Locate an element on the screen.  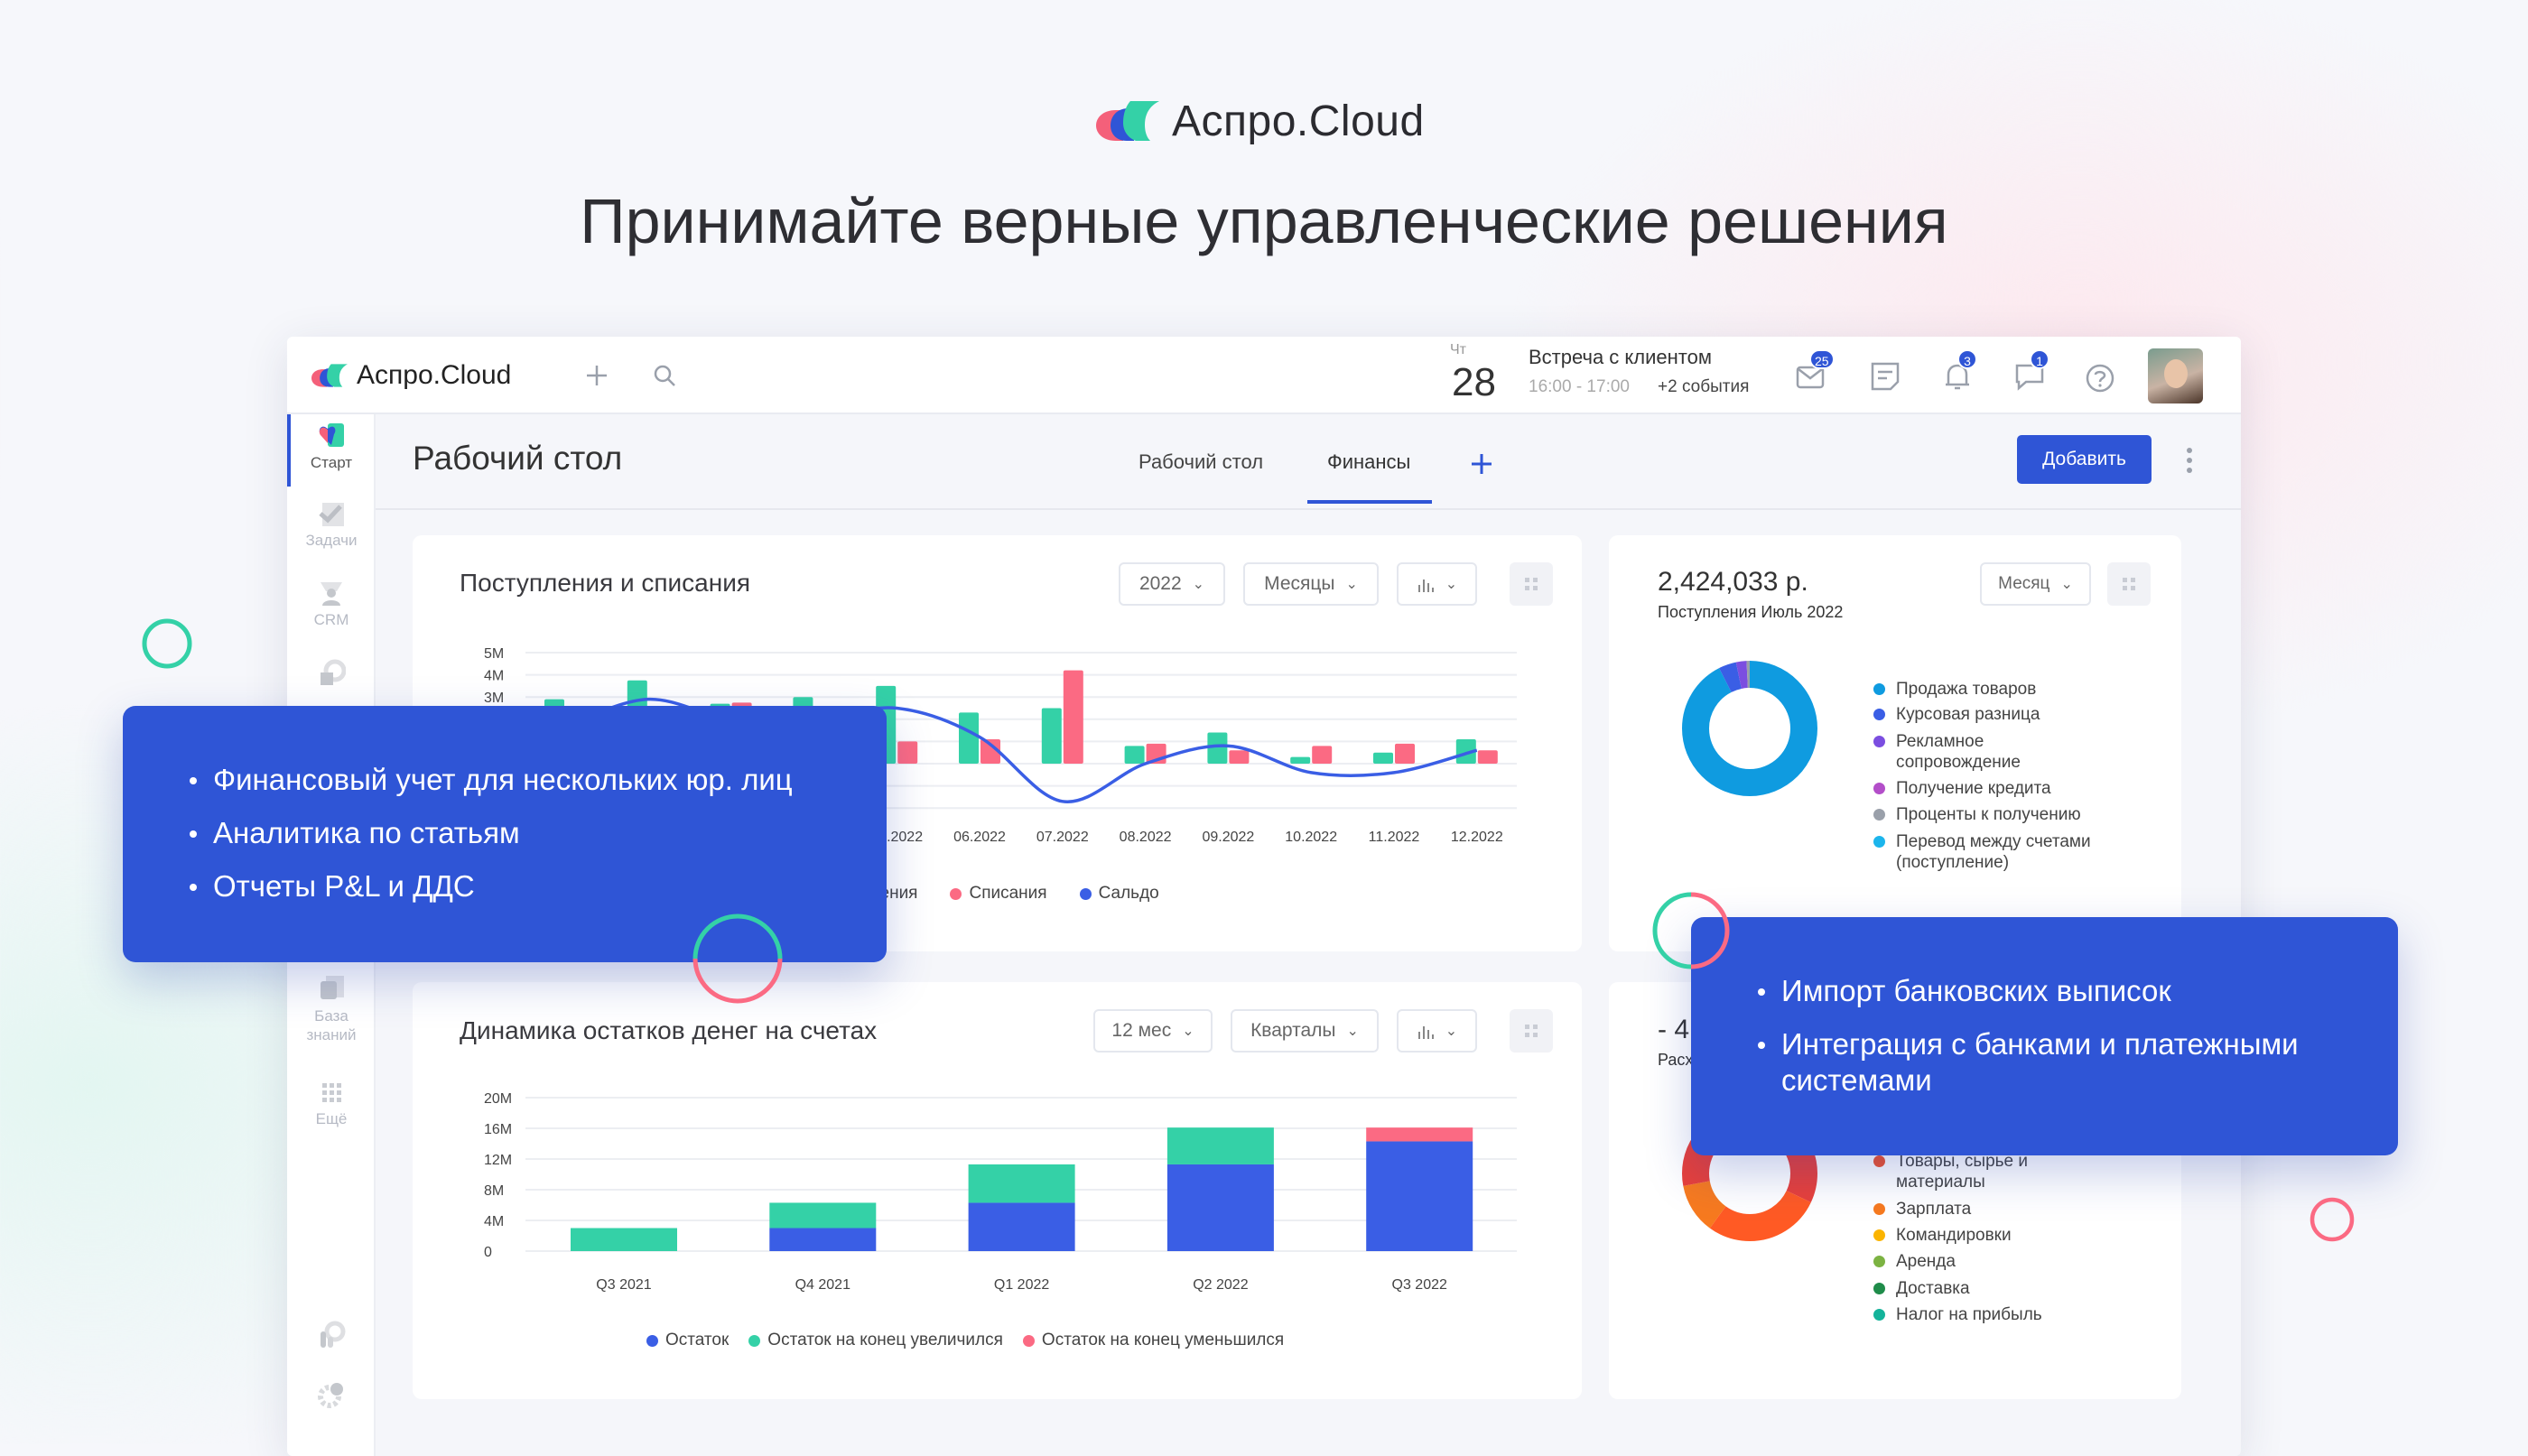
sidebar-item-crm: CRM is located at coordinates (331, 604).